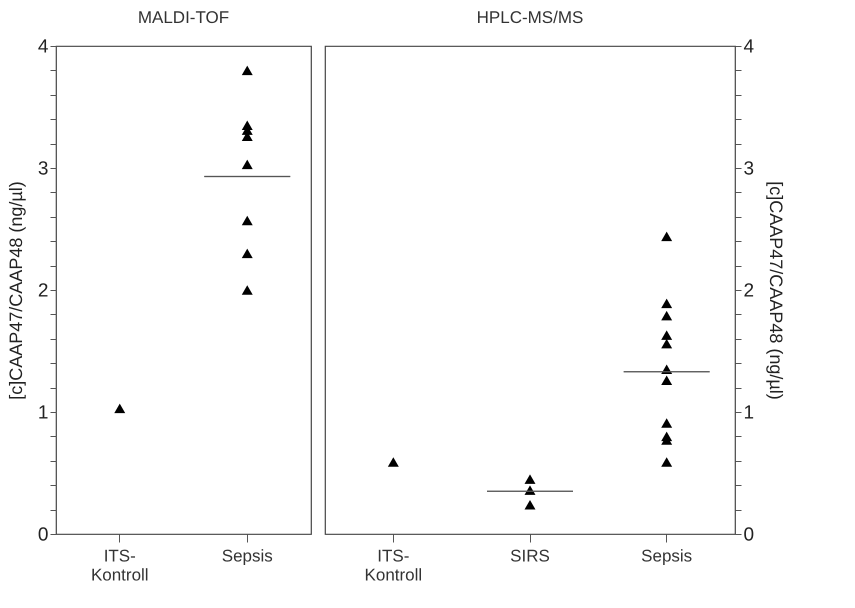  What do you see at coordinates (530, 556) in the screenshot?
I see `x-tick-label: SIRS` at bounding box center [530, 556].